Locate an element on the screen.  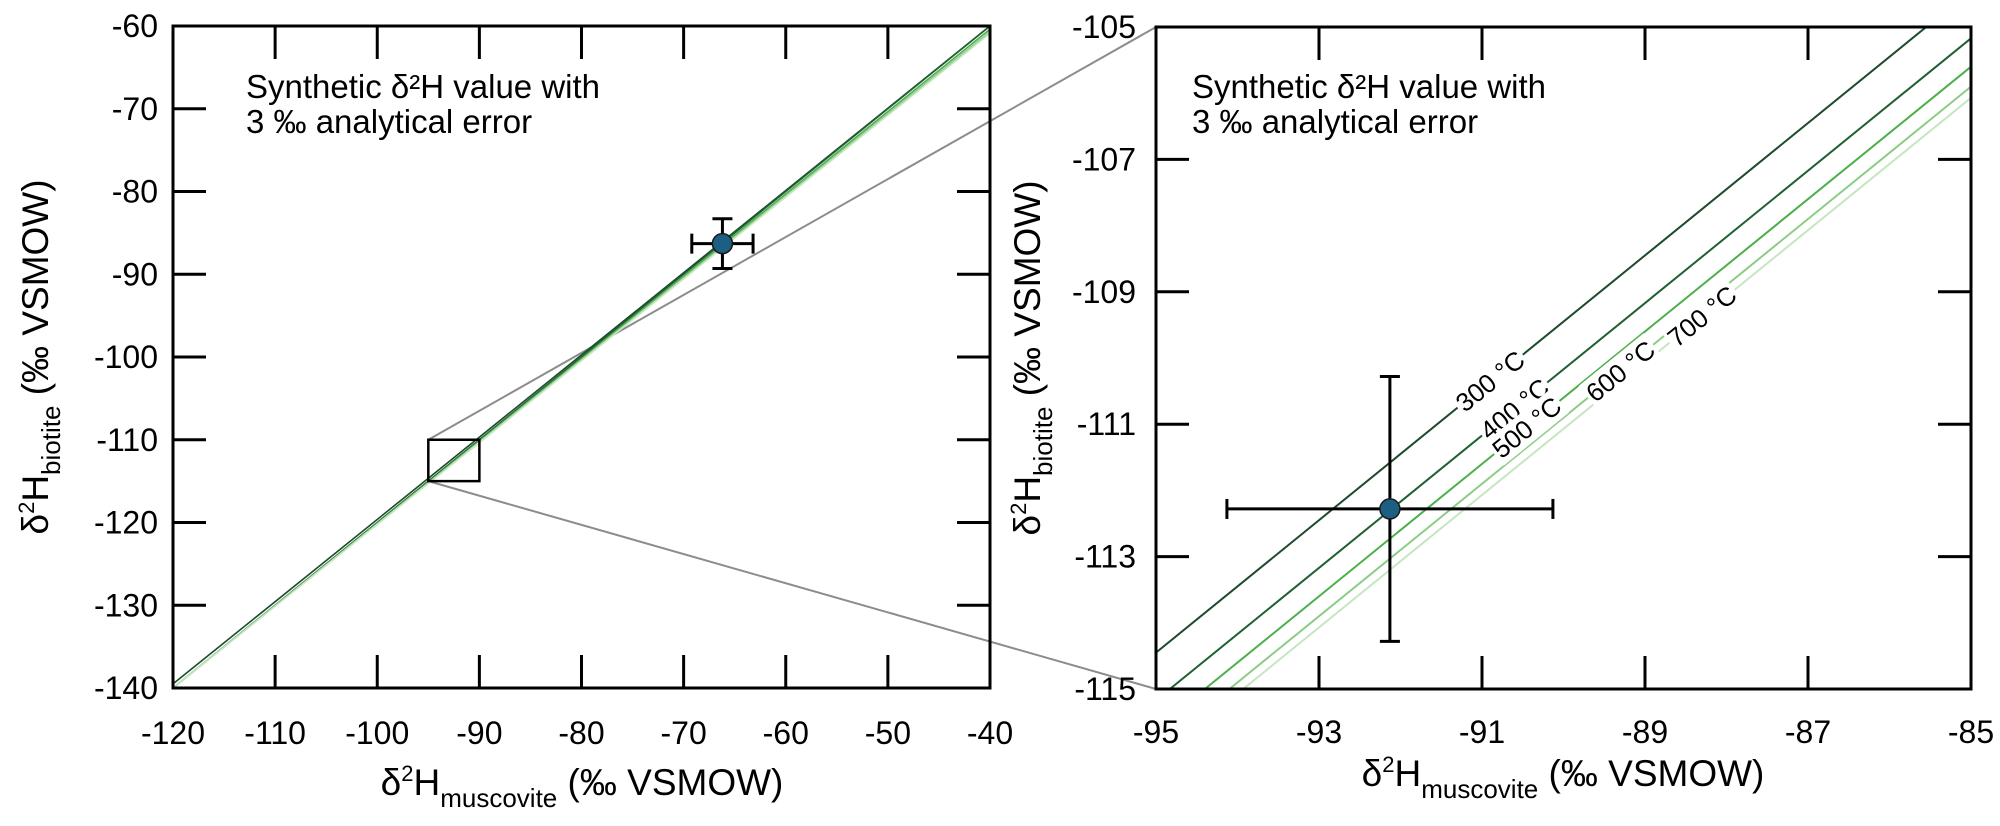
y-tick-label: -107 is located at coordinates (1104, 159).